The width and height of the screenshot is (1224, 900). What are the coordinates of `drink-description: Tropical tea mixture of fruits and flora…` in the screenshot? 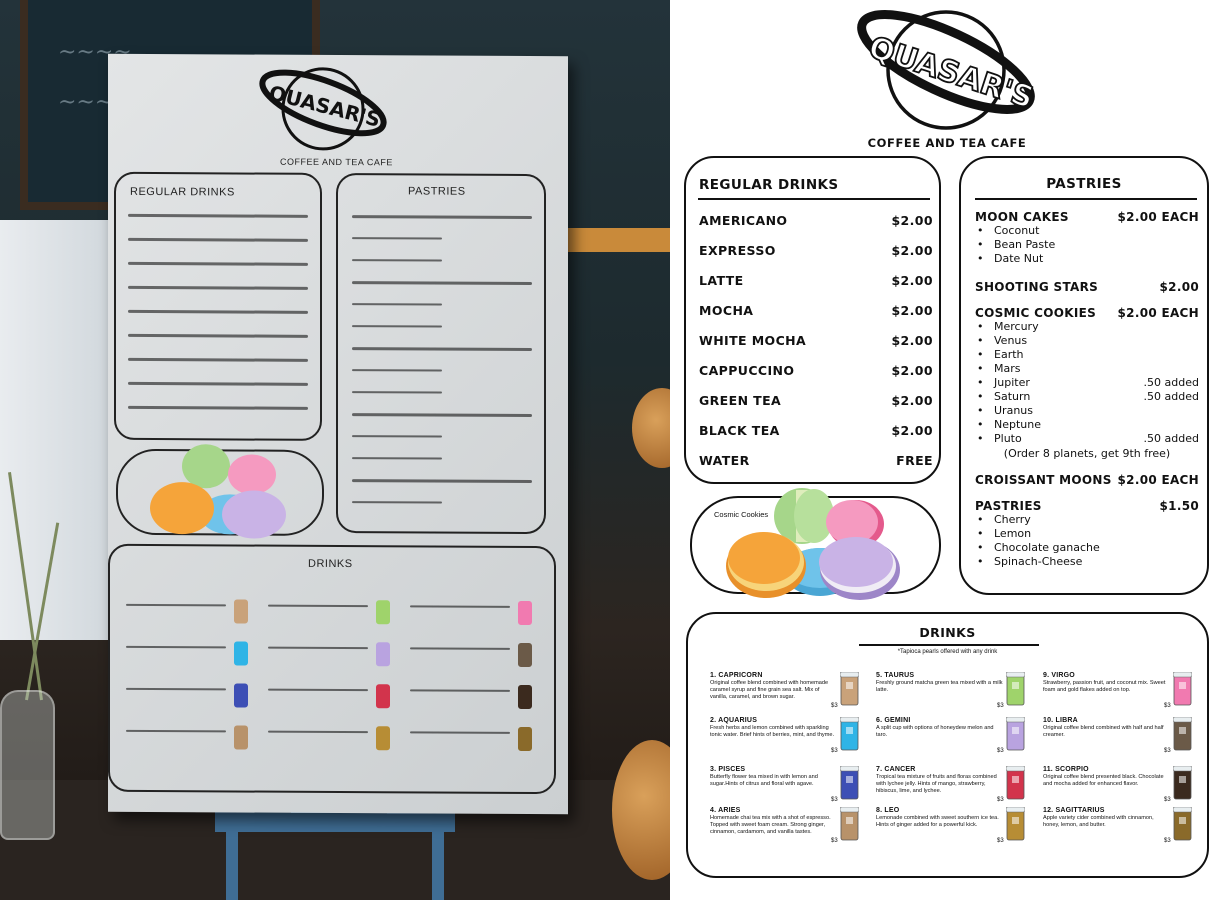 It's located at (936, 784).